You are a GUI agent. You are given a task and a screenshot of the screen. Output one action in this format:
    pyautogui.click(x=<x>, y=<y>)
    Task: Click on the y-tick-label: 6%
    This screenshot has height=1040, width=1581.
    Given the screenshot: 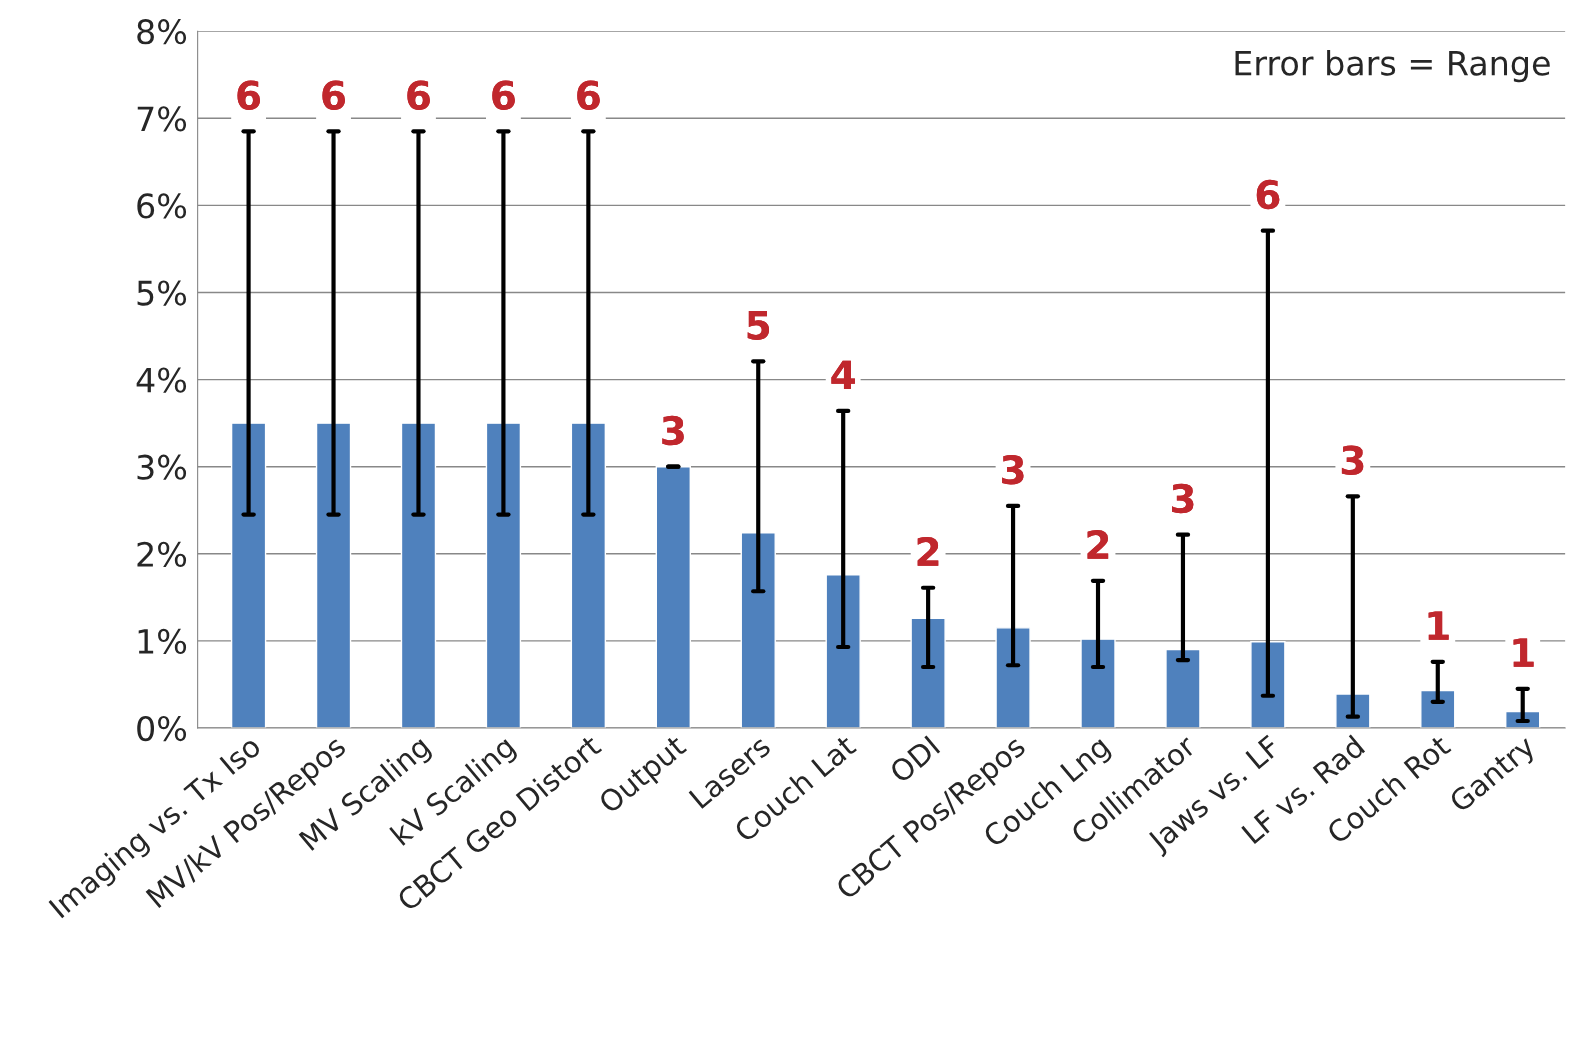 What is the action you would take?
    pyautogui.click(x=162, y=206)
    